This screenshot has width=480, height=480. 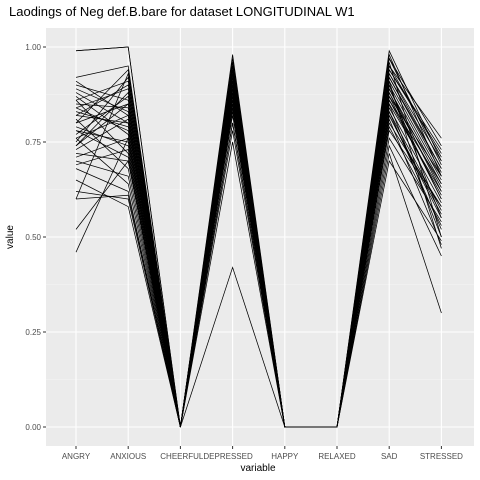 What do you see at coordinates (285, 456) in the screenshot?
I see `x-tick-label: HAPPY` at bounding box center [285, 456].